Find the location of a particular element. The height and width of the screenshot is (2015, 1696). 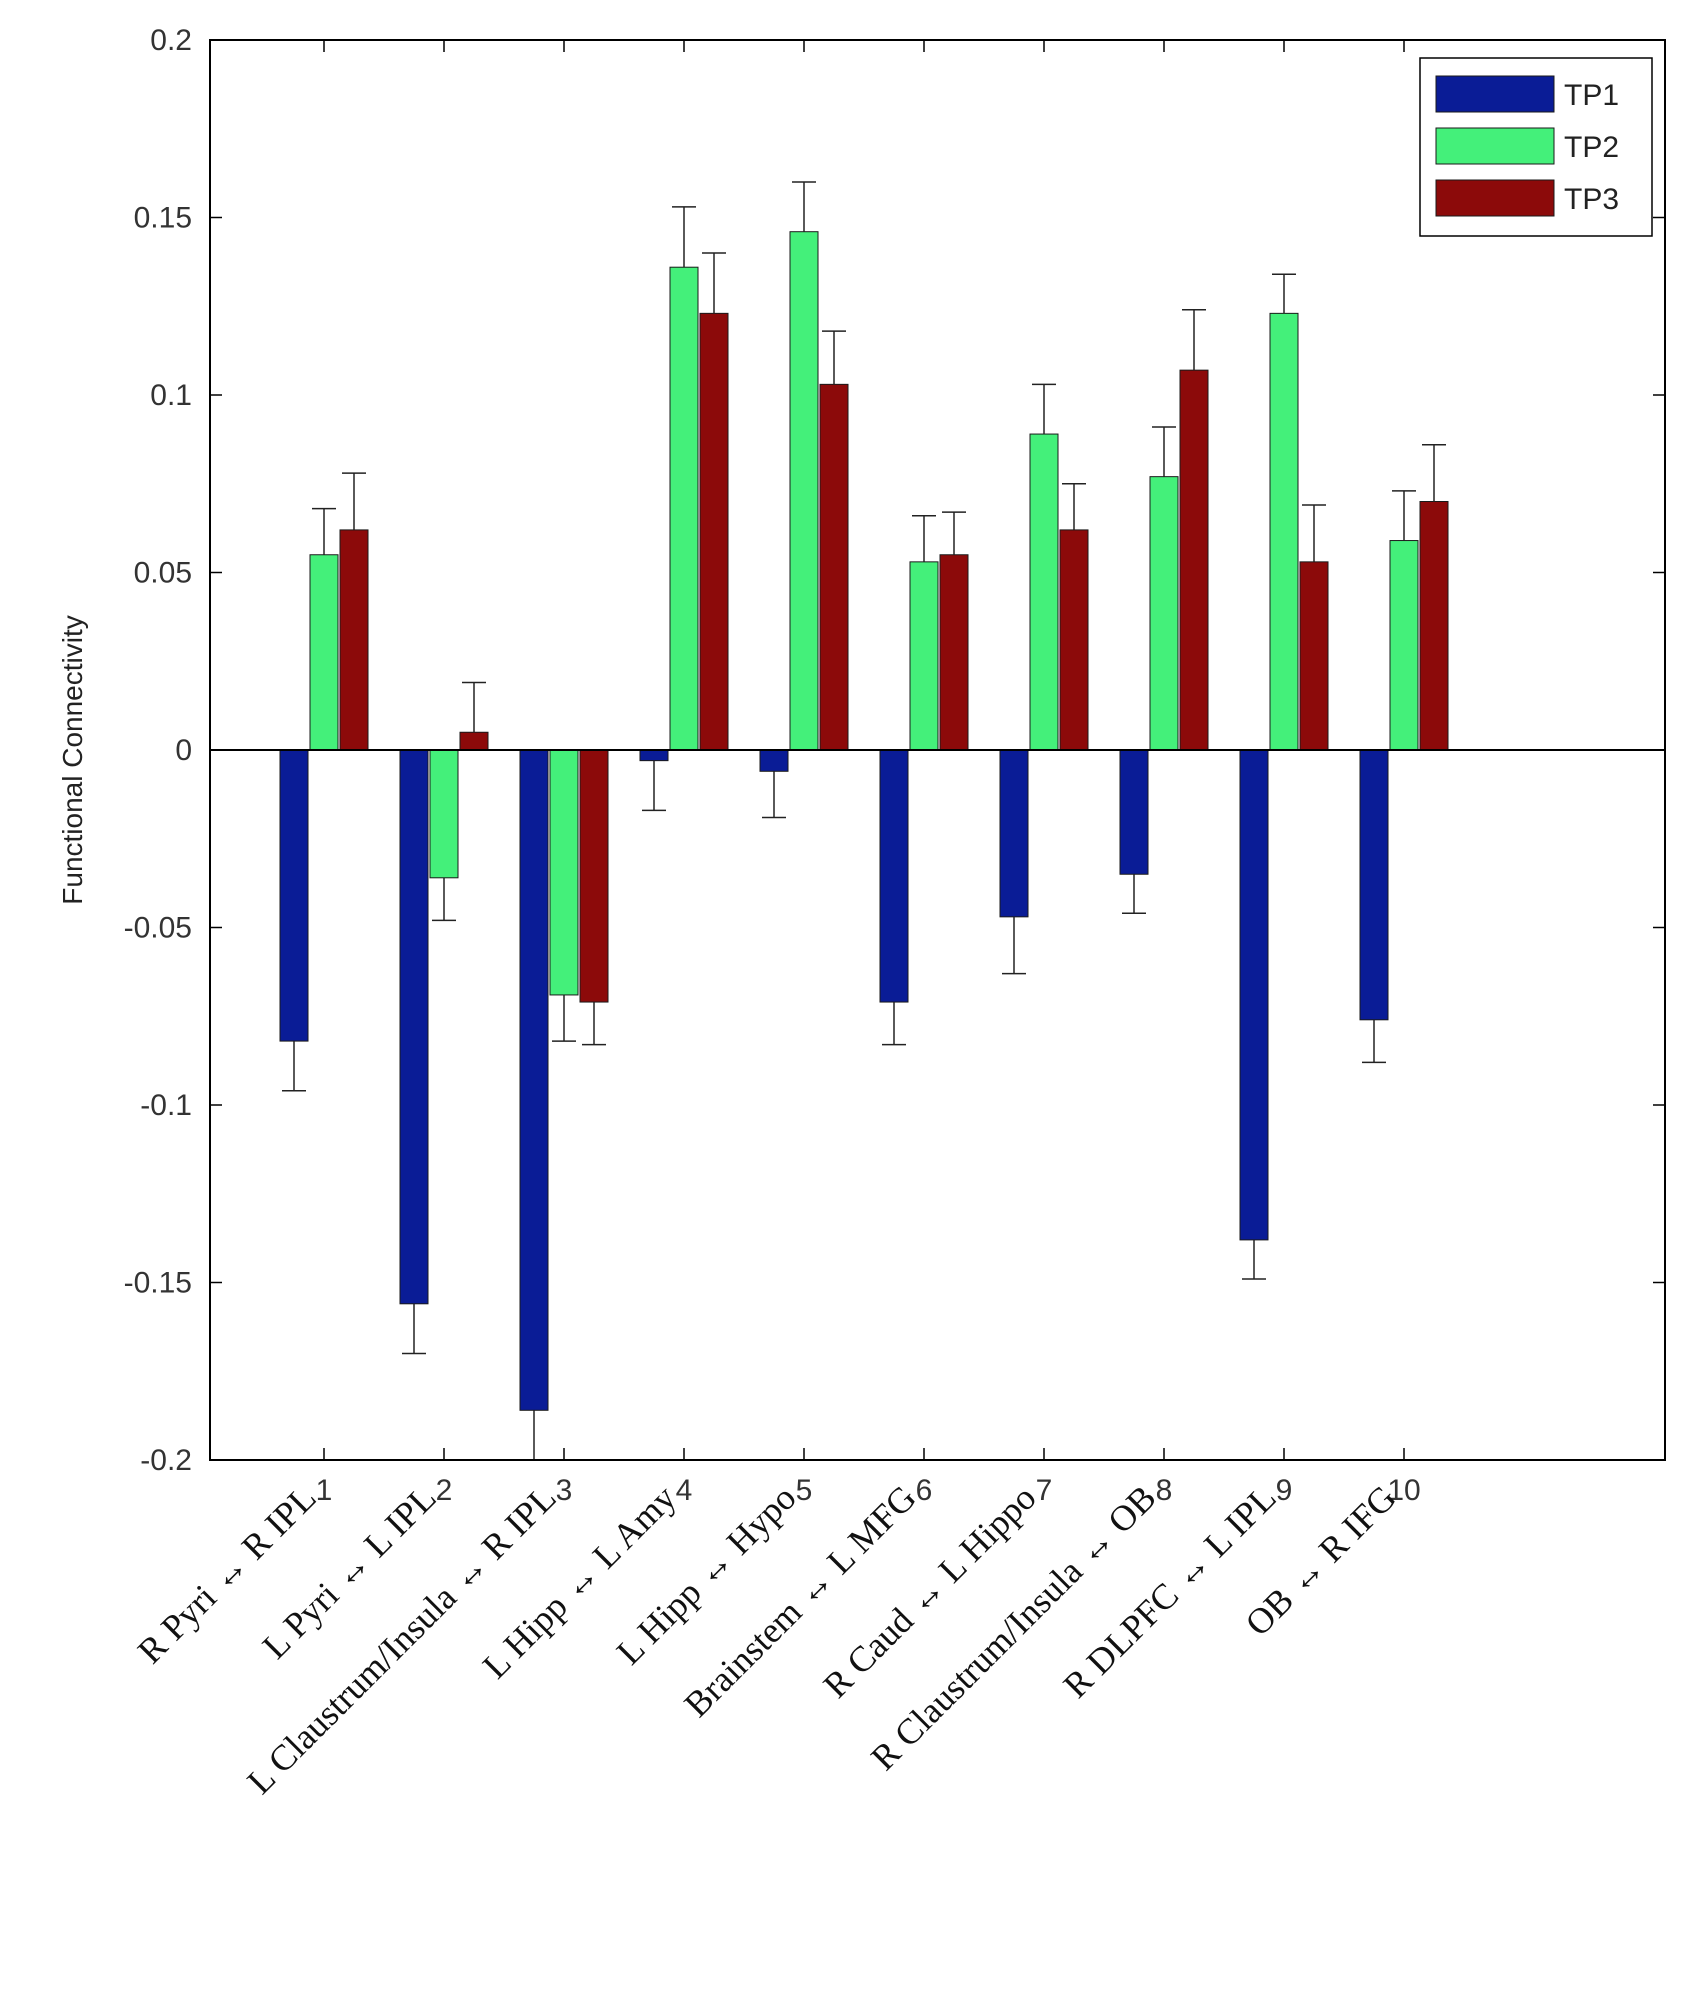

y-tick-label: 0.1 is located at coordinates (171, 395).